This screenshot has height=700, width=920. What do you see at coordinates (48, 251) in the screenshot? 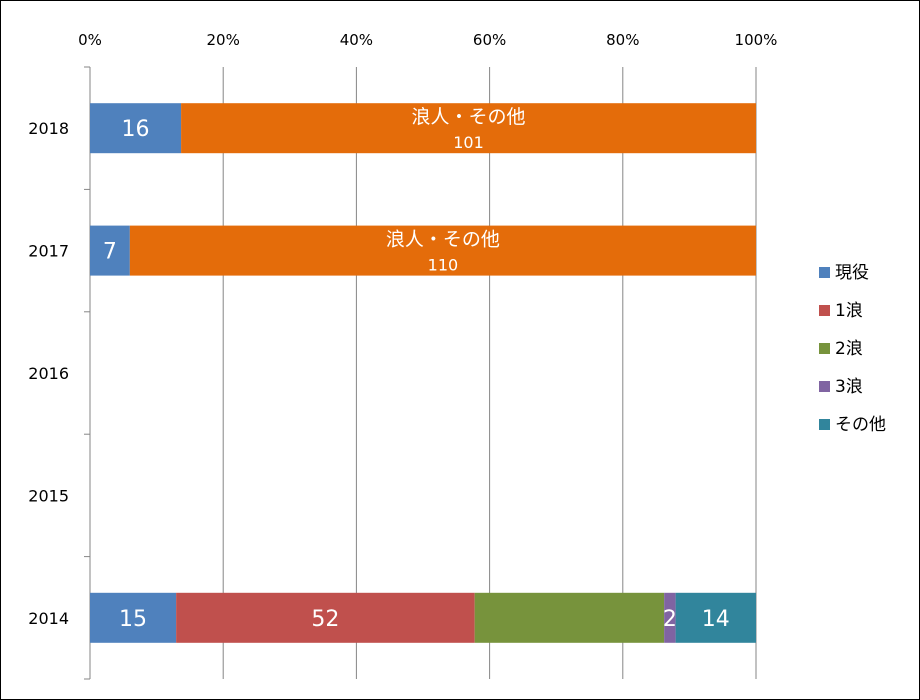
I see `category-label: 2017` at bounding box center [48, 251].